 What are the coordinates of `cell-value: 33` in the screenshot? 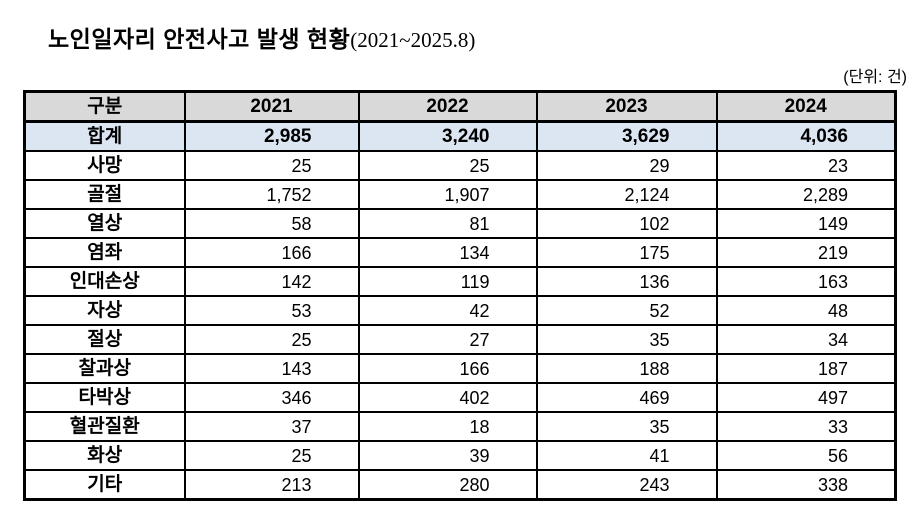 It's located at (806, 426).